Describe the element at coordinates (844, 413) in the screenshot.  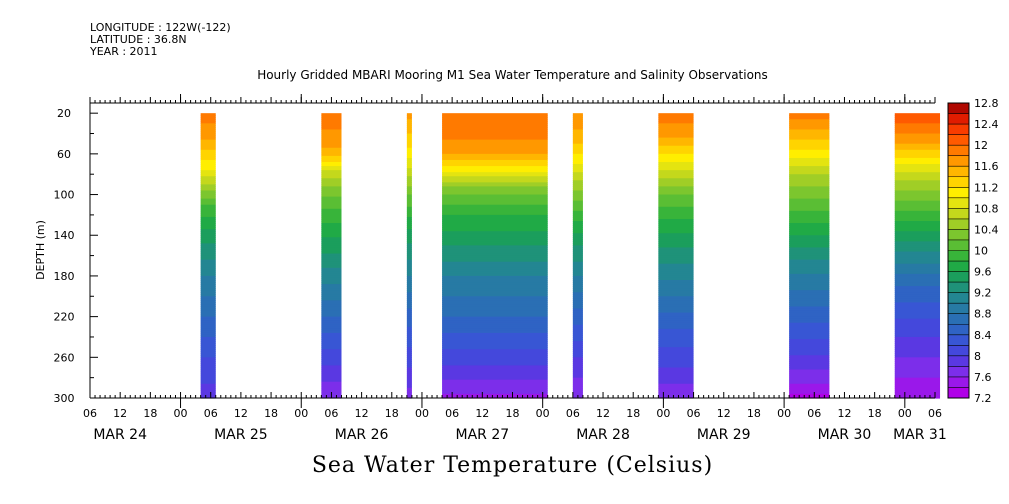
I see `x-tick-label: 12` at that location.